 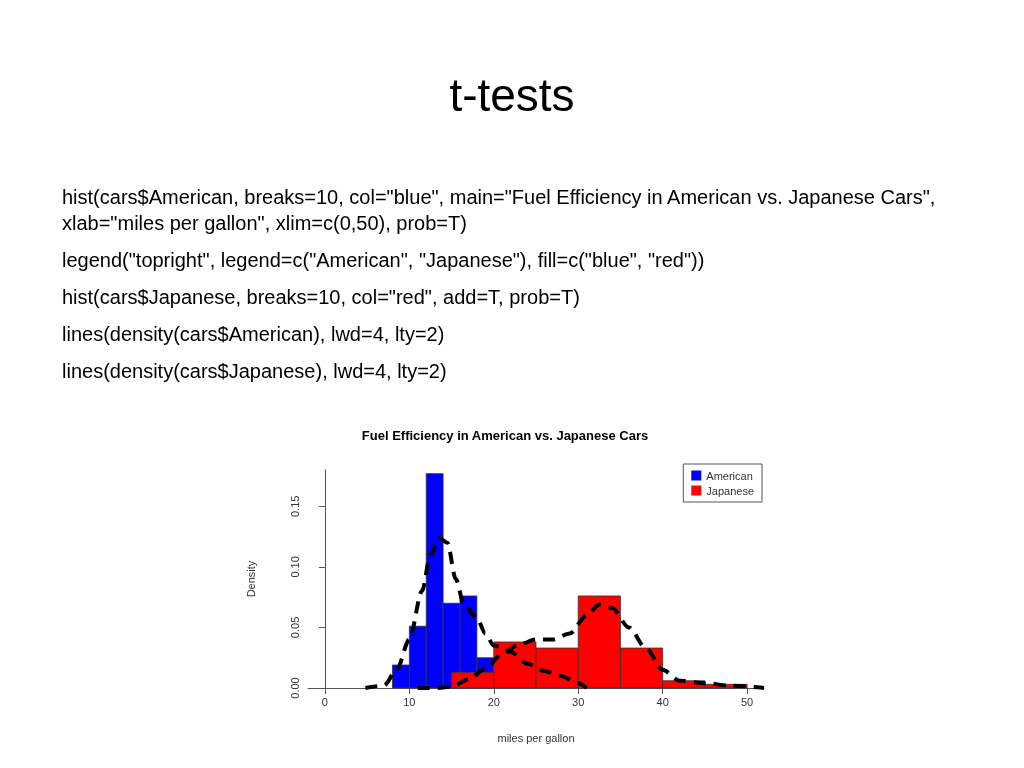 What do you see at coordinates (729, 475) in the screenshot?
I see `legend-label: American` at bounding box center [729, 475].